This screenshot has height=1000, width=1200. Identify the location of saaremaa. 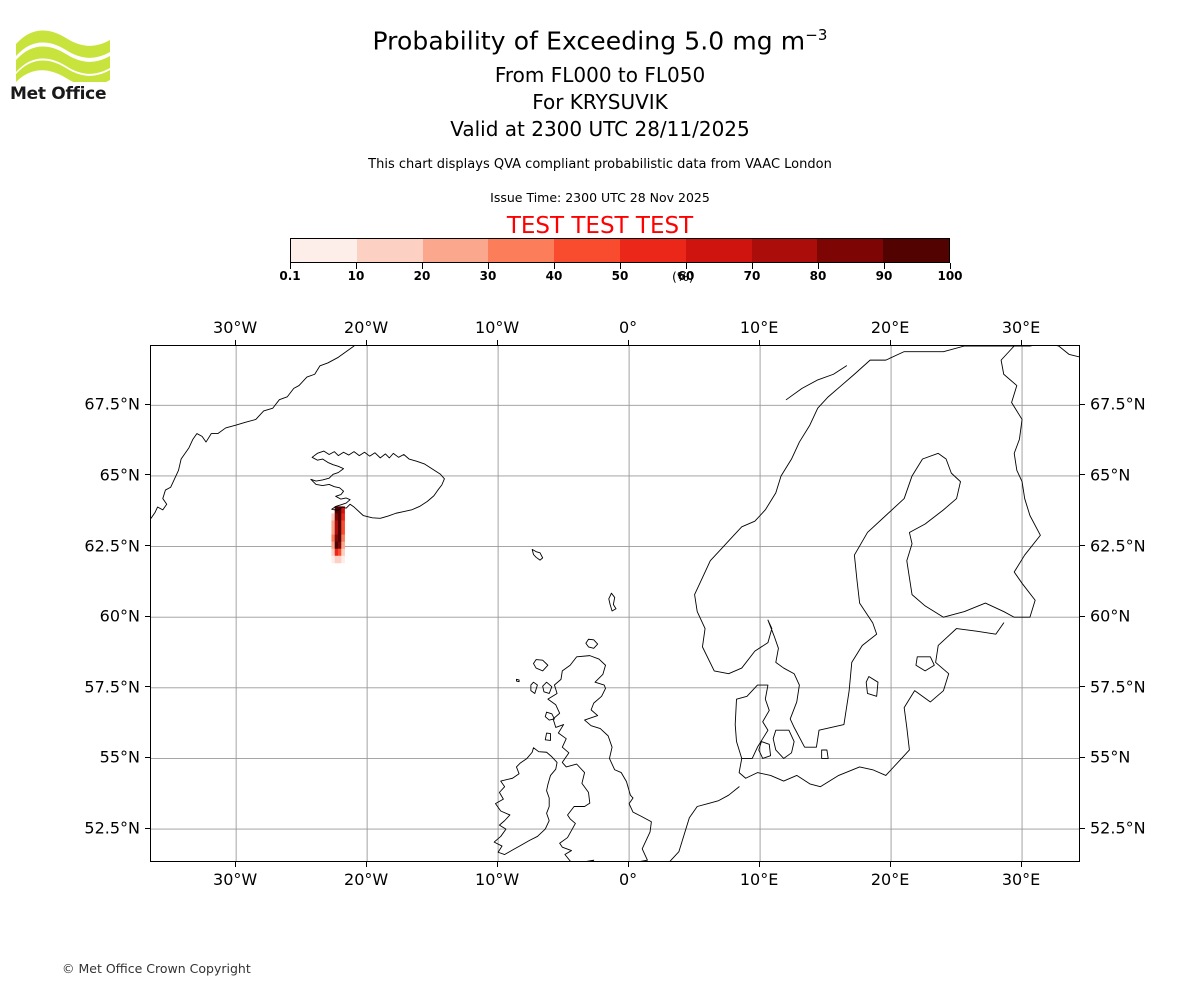
(925, 664).